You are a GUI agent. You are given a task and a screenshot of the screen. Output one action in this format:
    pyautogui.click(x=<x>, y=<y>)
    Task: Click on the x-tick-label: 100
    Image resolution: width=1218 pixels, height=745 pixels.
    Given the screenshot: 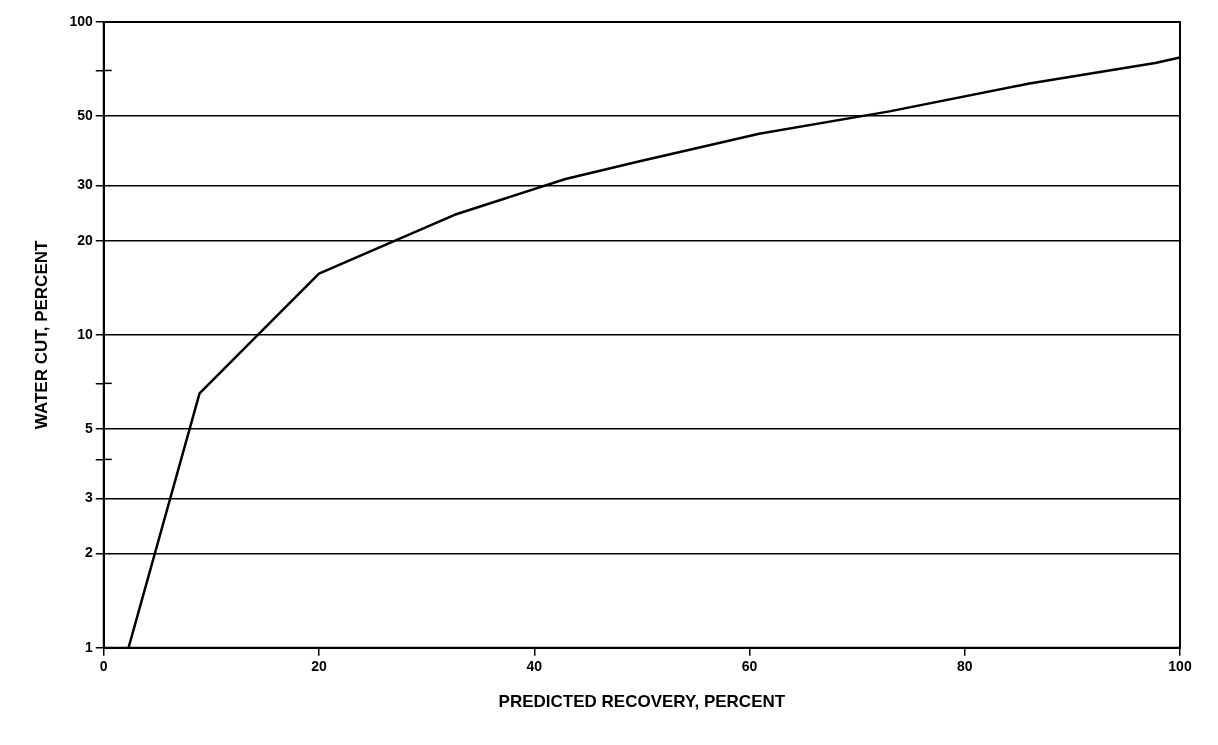 What is the action you would take?
    pyautogui.click(x=1180, y=666)
    